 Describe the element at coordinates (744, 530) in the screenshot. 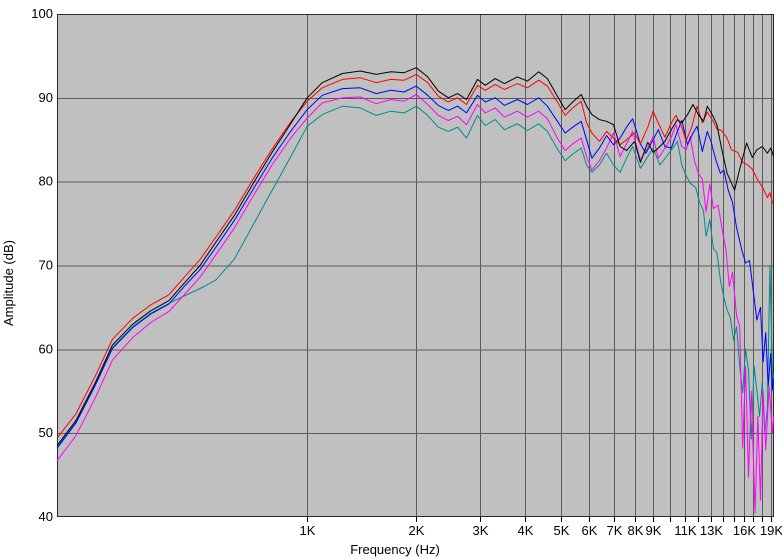

I see `x-tick-label: 16K` at that location.